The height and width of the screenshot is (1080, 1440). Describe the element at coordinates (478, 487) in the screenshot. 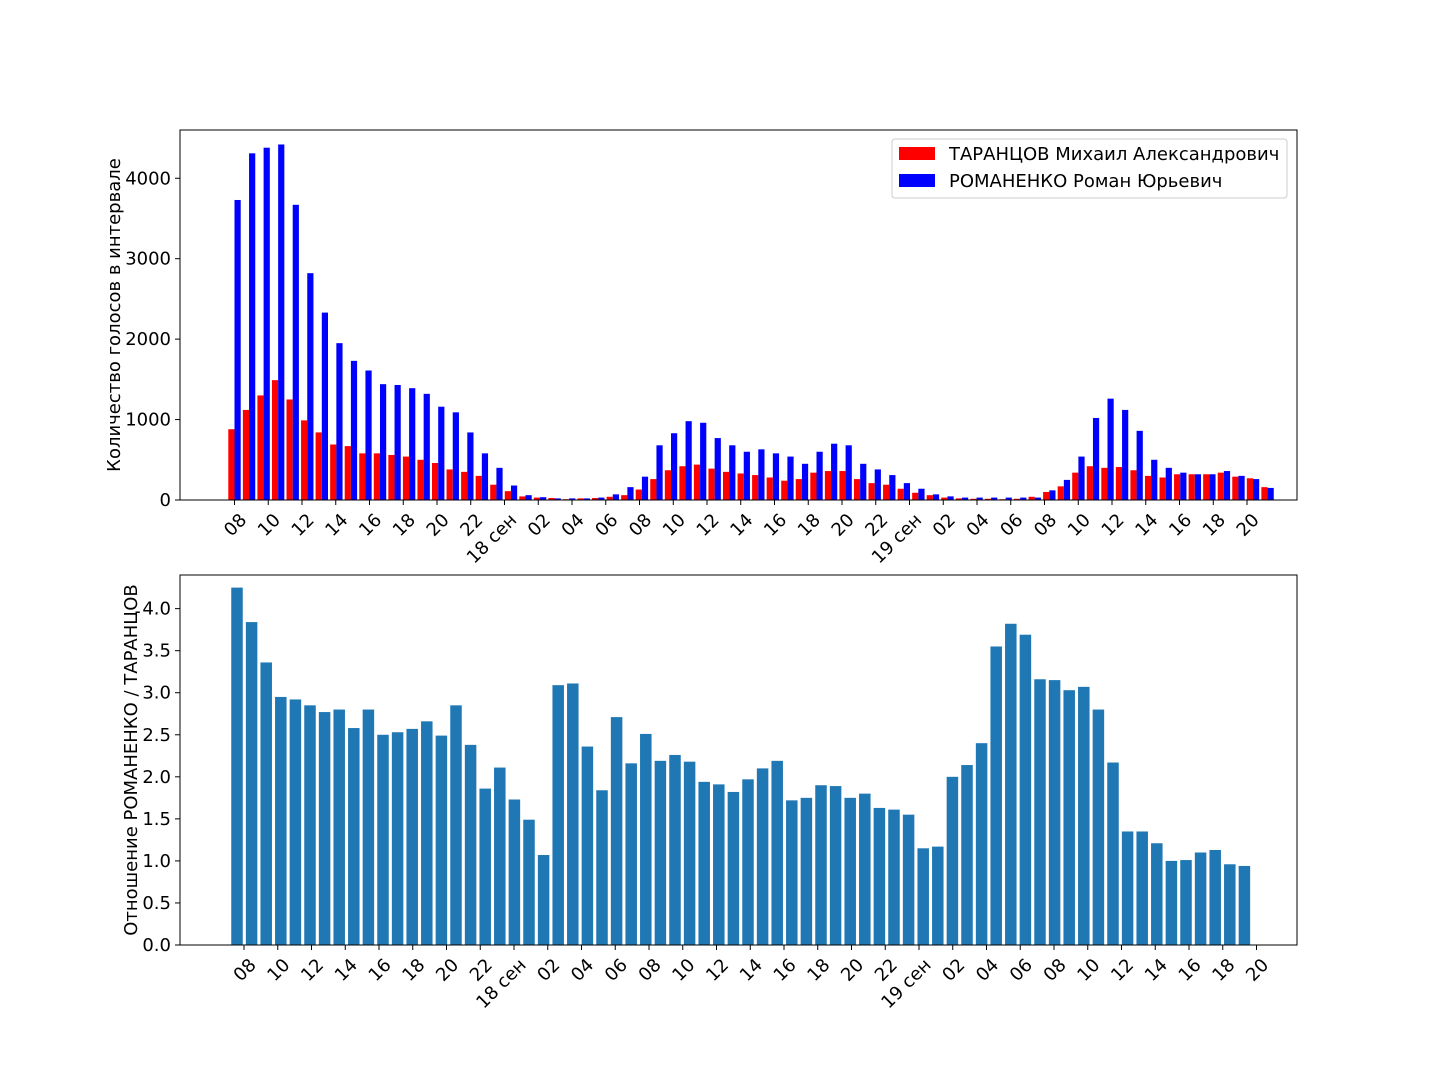

I see `bar-taranцov-17` at that location.